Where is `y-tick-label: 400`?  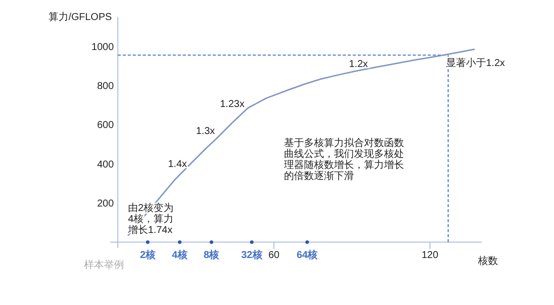 y-tick-label: 400 is located at coordinates (105, 164).